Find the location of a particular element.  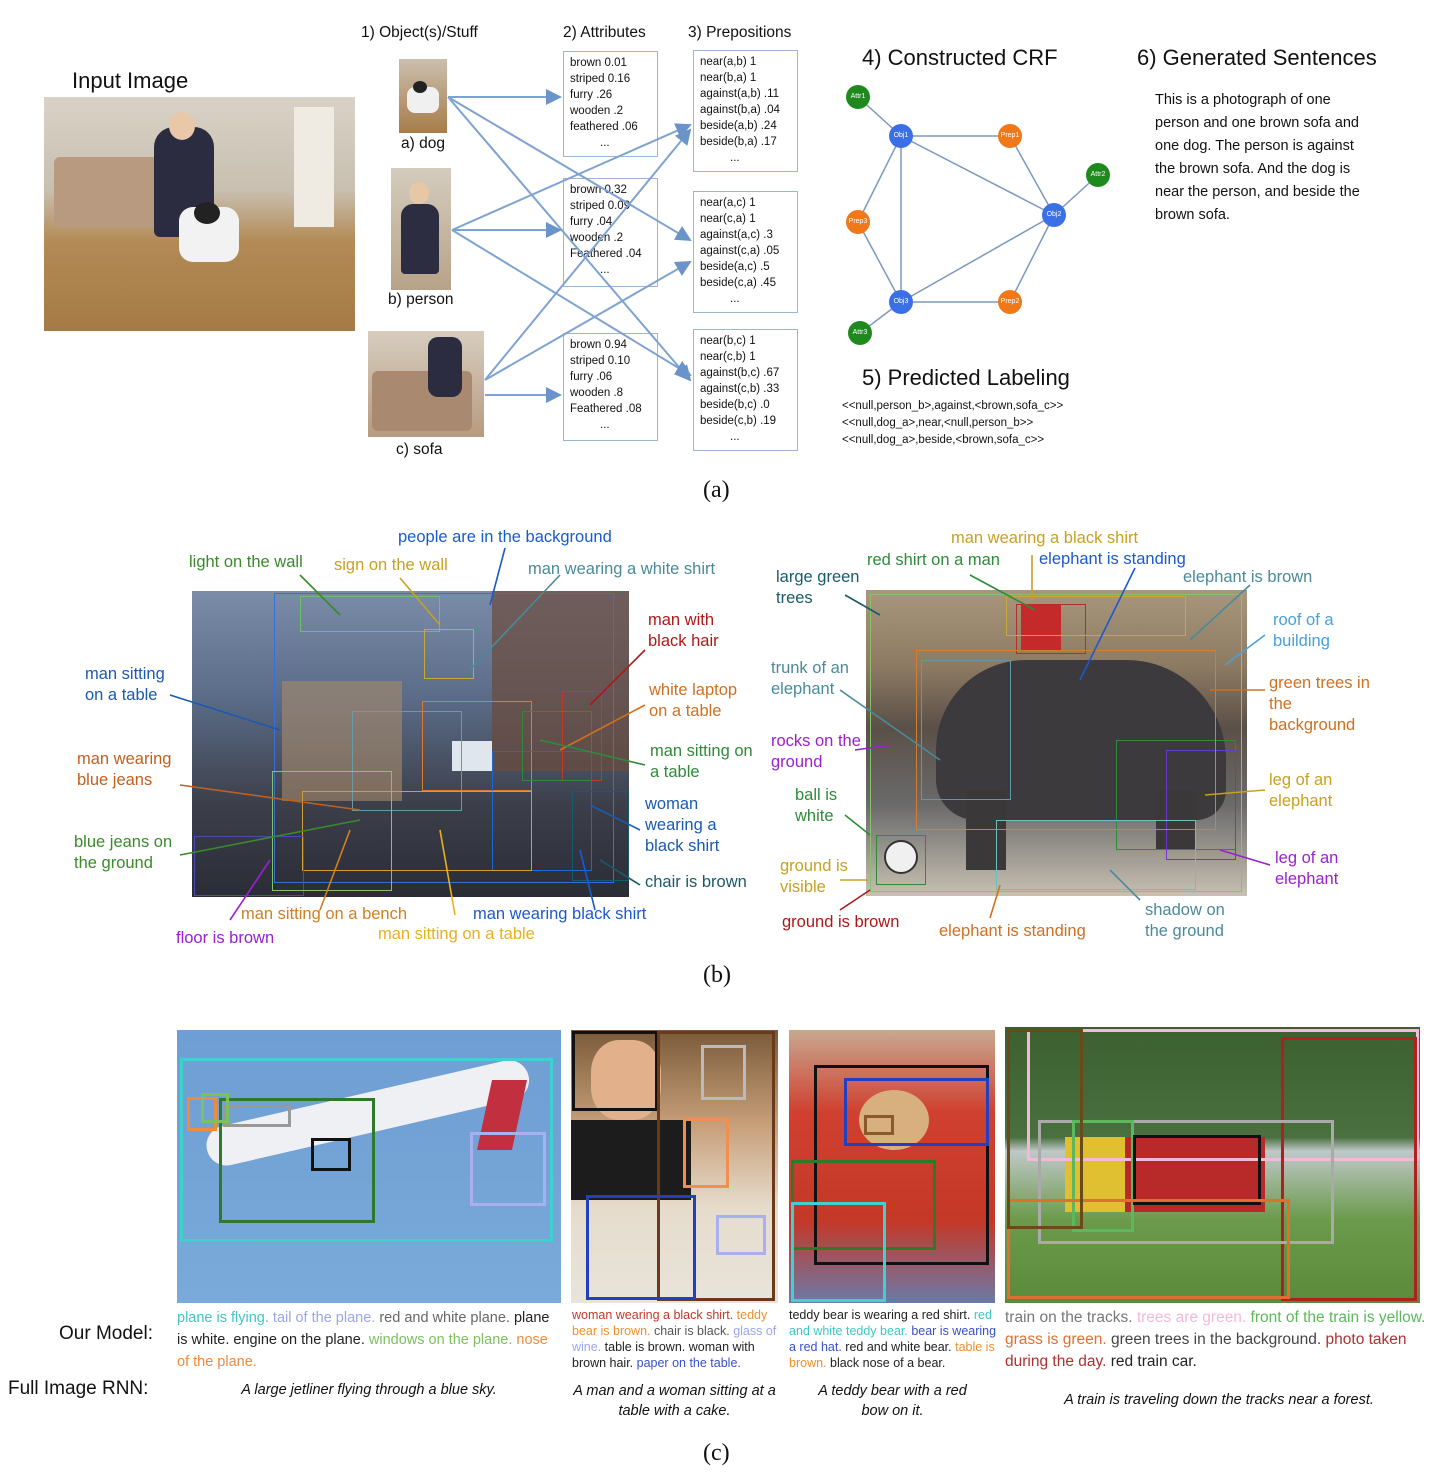

attr-line: wooden .2 is located at coordinates (597, 238).